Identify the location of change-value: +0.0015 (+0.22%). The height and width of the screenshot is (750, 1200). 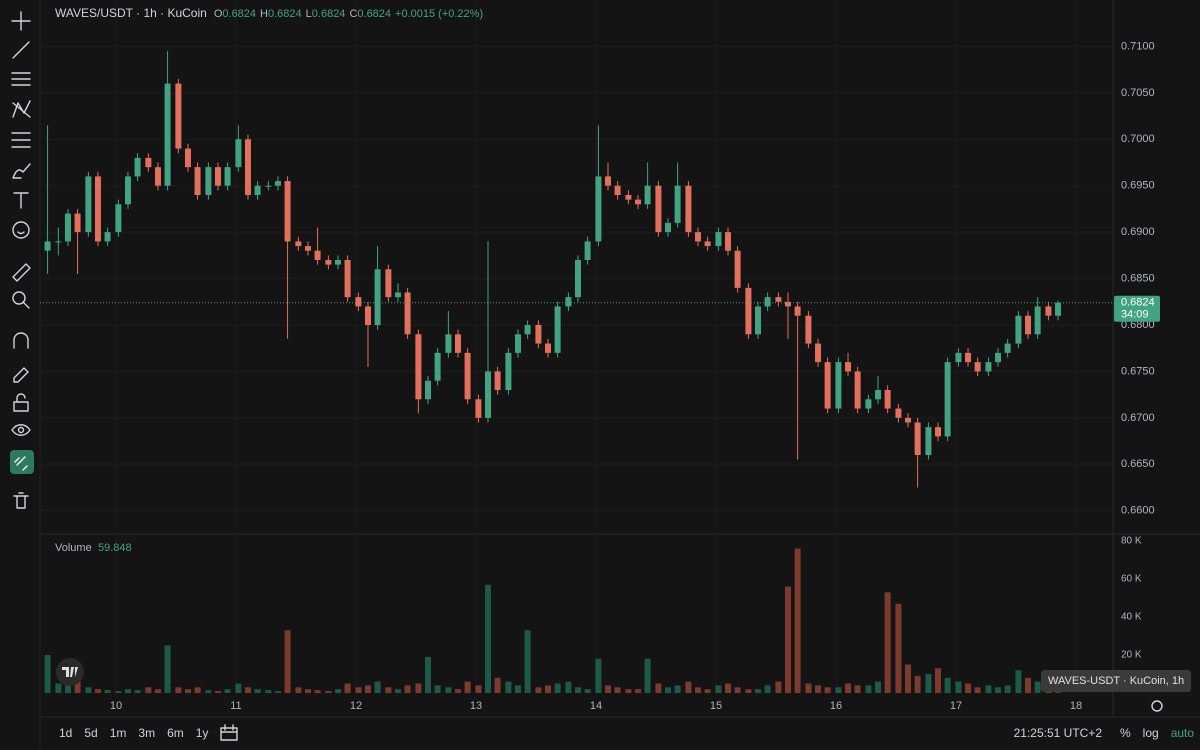
(439, 14).